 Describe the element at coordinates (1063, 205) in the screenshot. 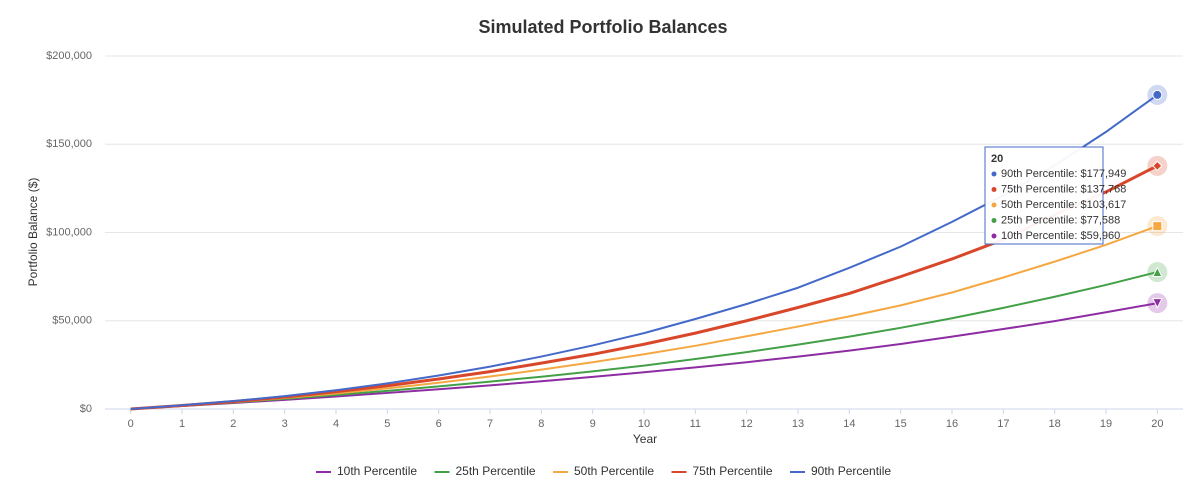

I see `tooltip-line: 50th Percentile: $103,617` at that location.